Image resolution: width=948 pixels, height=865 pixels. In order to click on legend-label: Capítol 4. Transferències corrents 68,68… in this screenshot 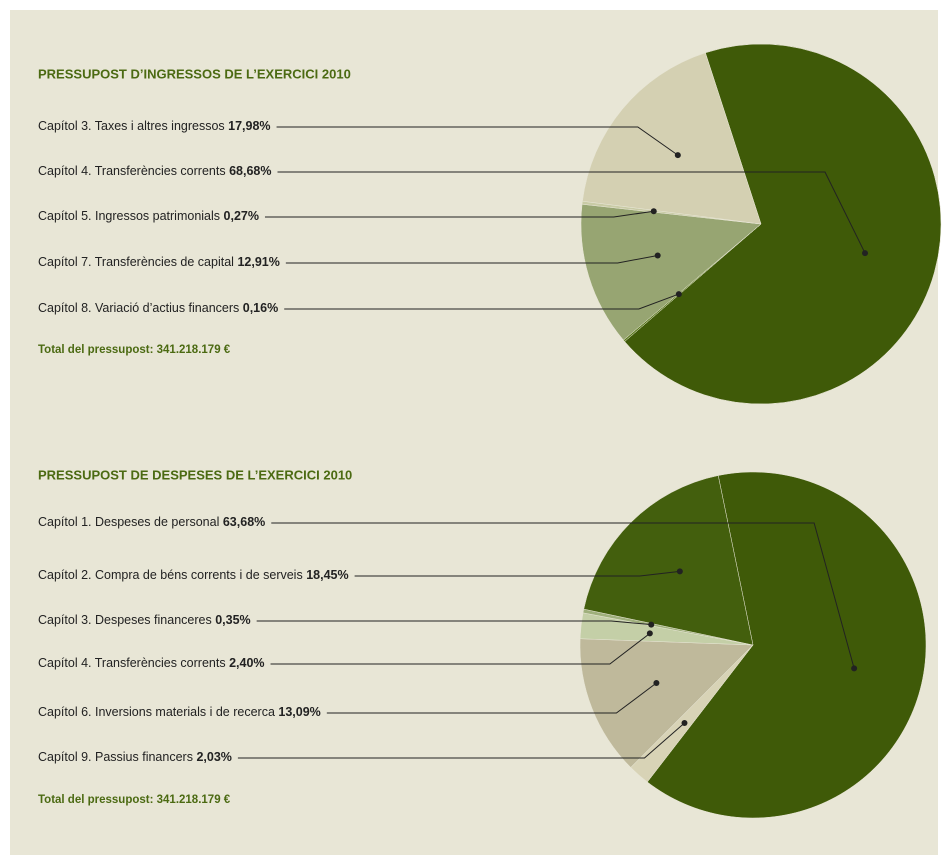, I will do `click(154, 171)`.